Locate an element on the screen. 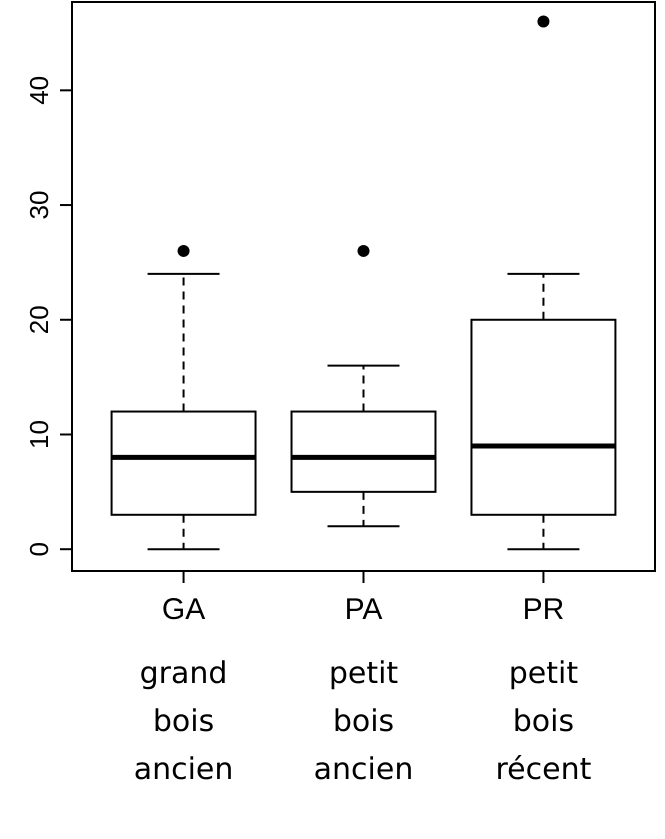 The image size is (665, 839). y-tick-label: 20 is located at coordinates (39, 319).